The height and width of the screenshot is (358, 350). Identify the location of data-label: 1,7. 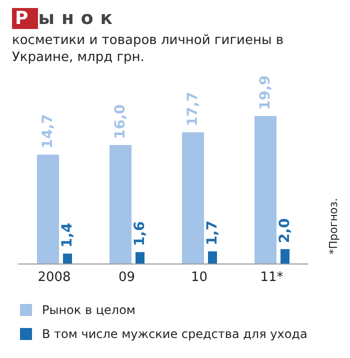
(212, 233).